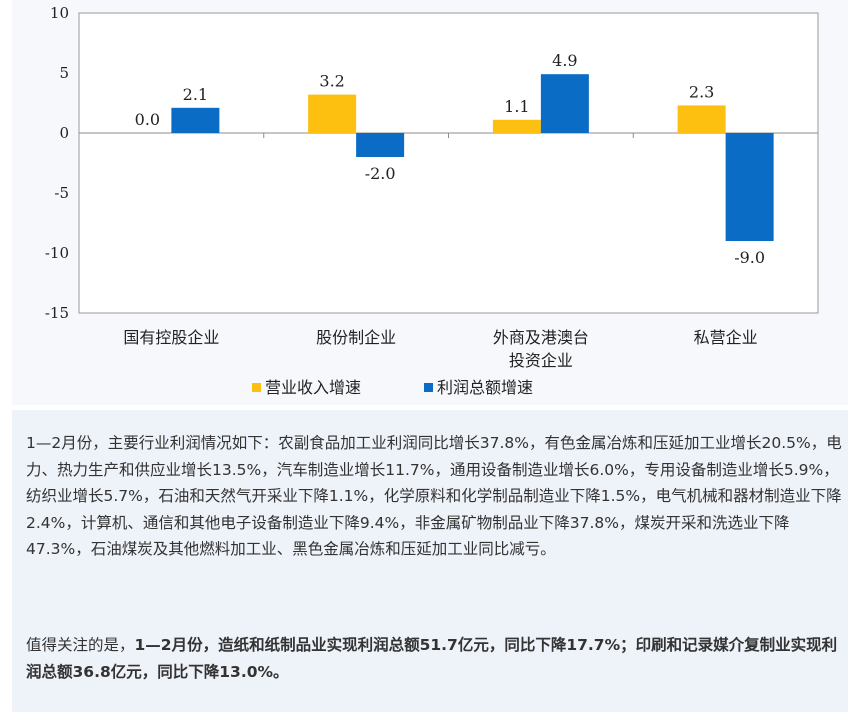 The height and width of the screenshot is (712, 868). I want to click on data-label: 4.9, so click(564, 60).